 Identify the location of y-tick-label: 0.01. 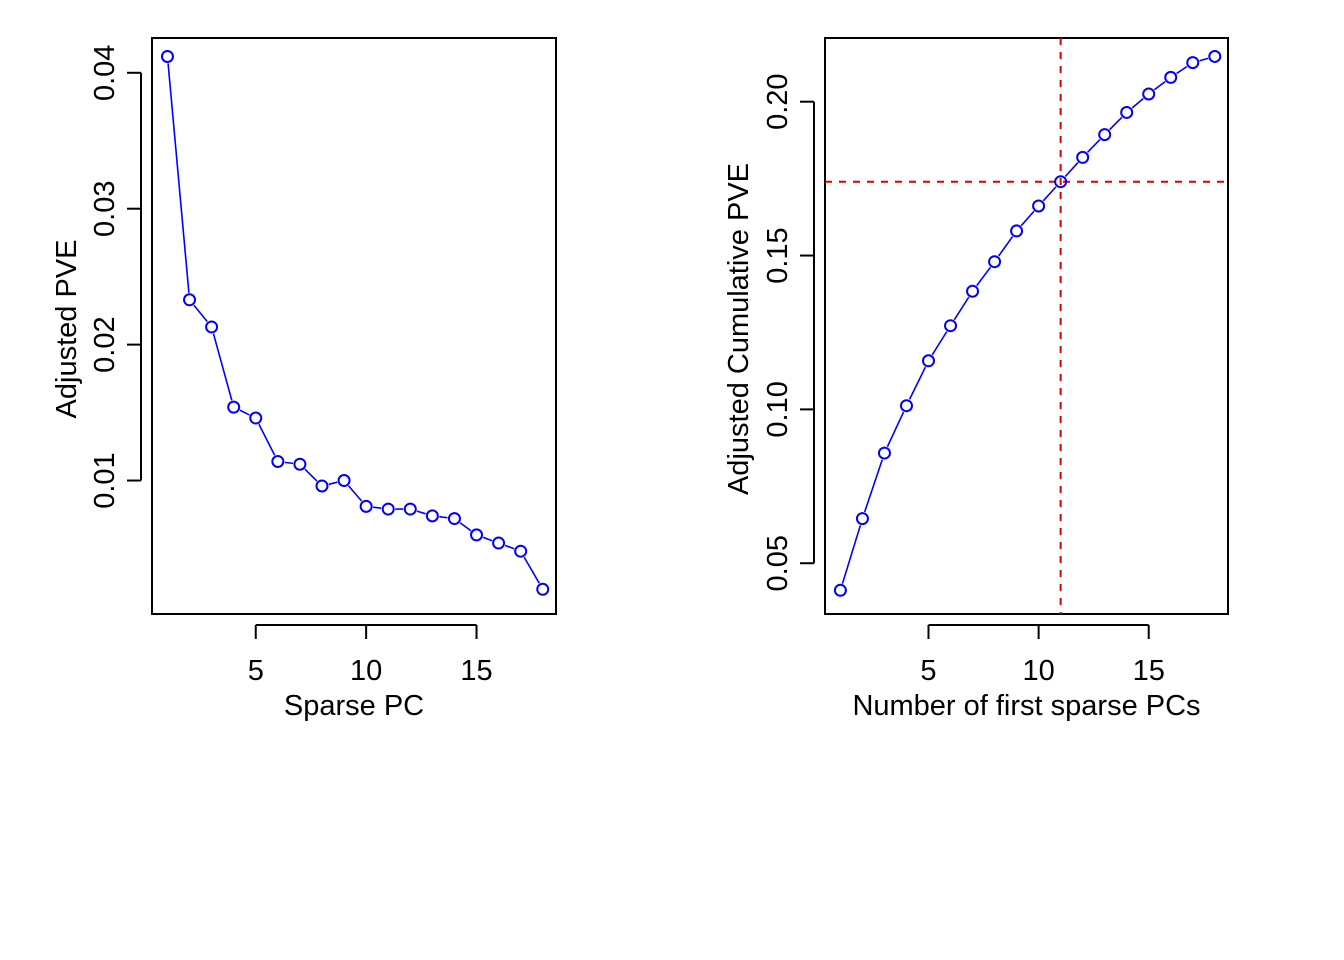
(105, 480).